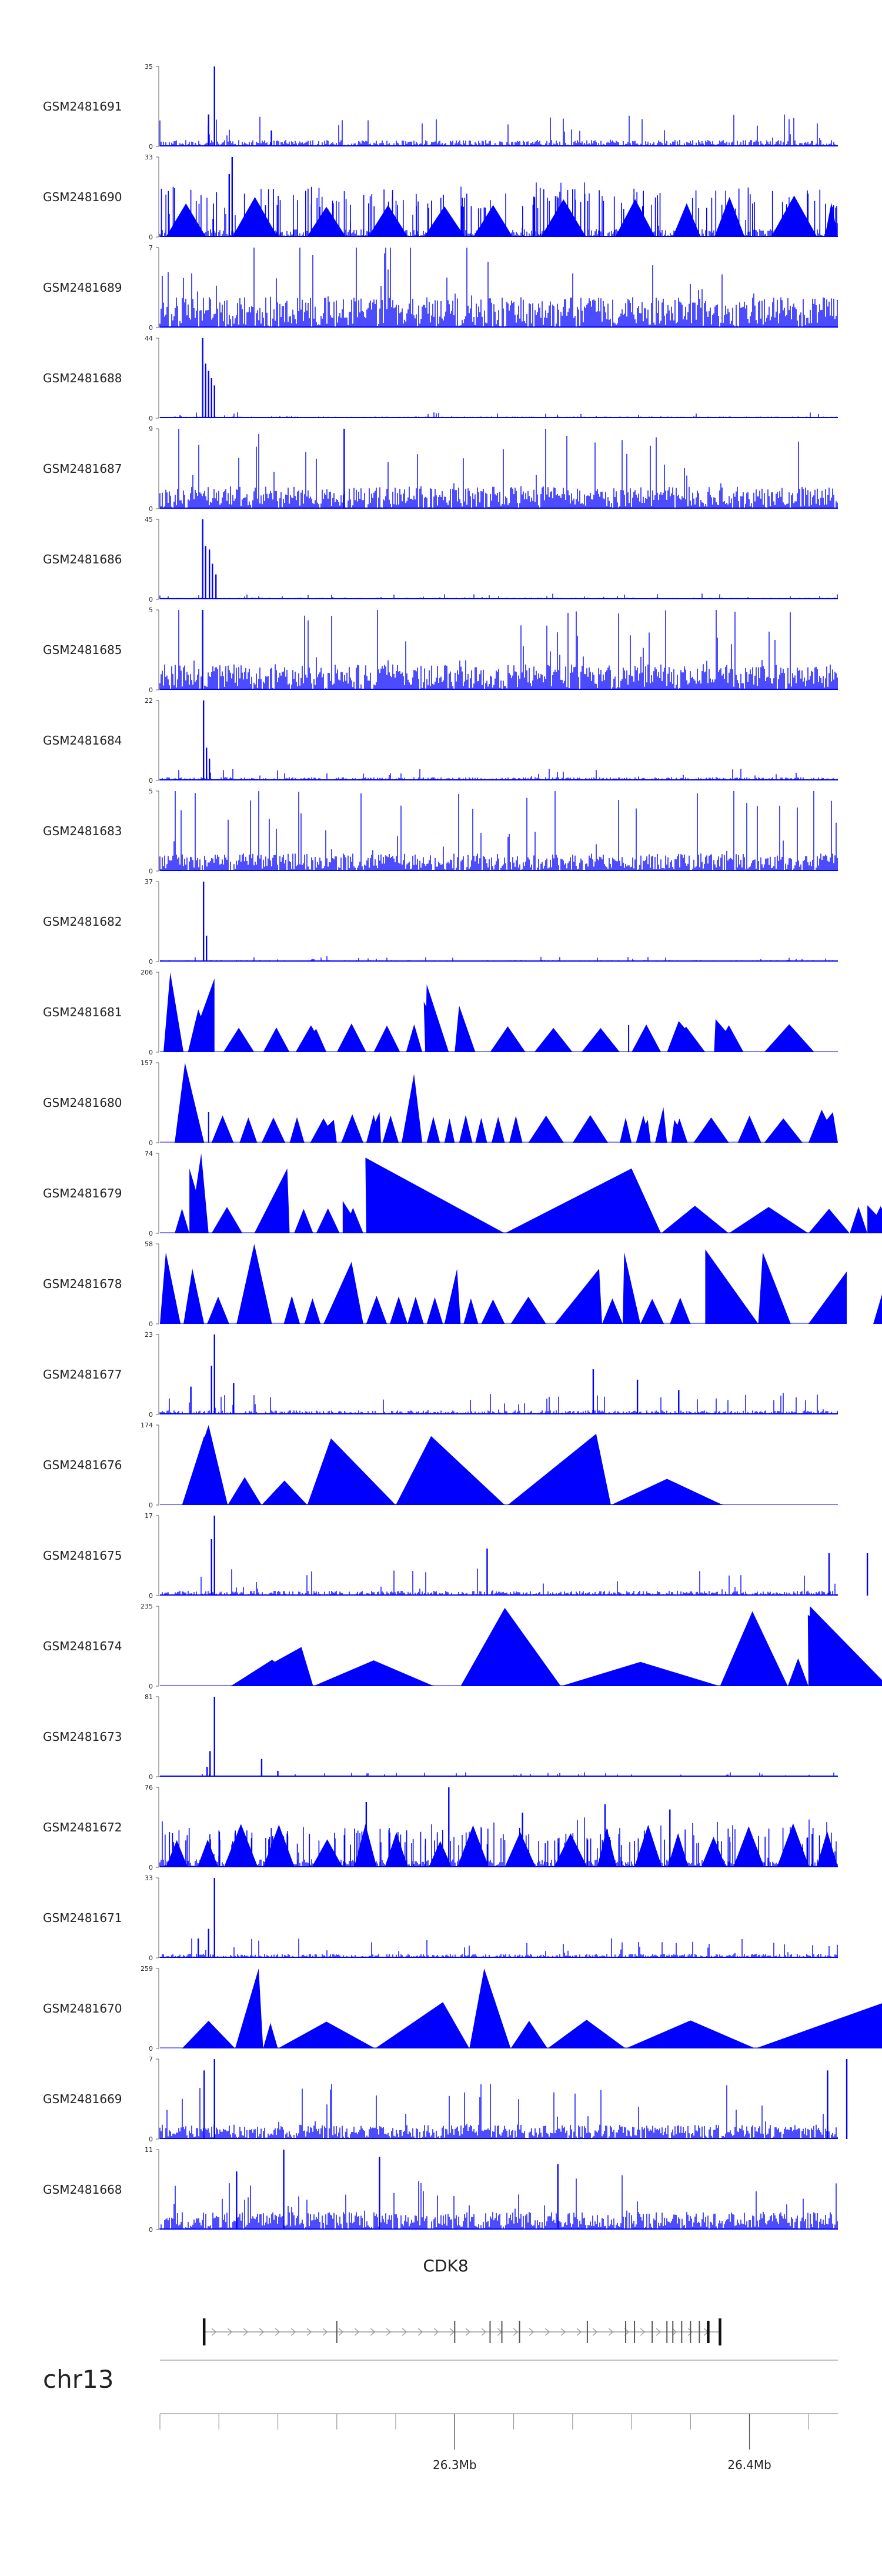 The height and width of the screenshot is (2576, 882). Describe the element at coordinates (147, 972) in the screenshot. I see `y-max-label: 206` at that location.